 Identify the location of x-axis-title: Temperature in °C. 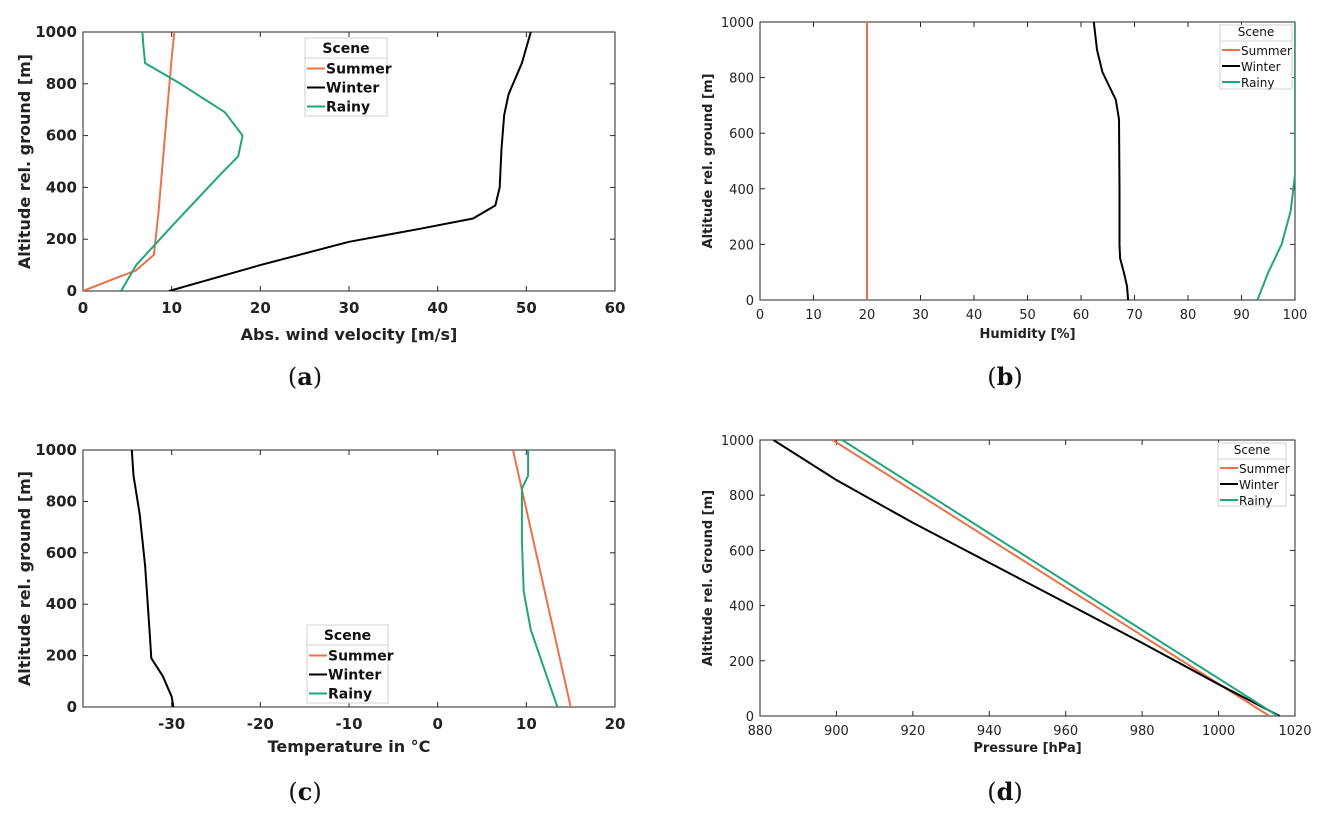
(349, 746).